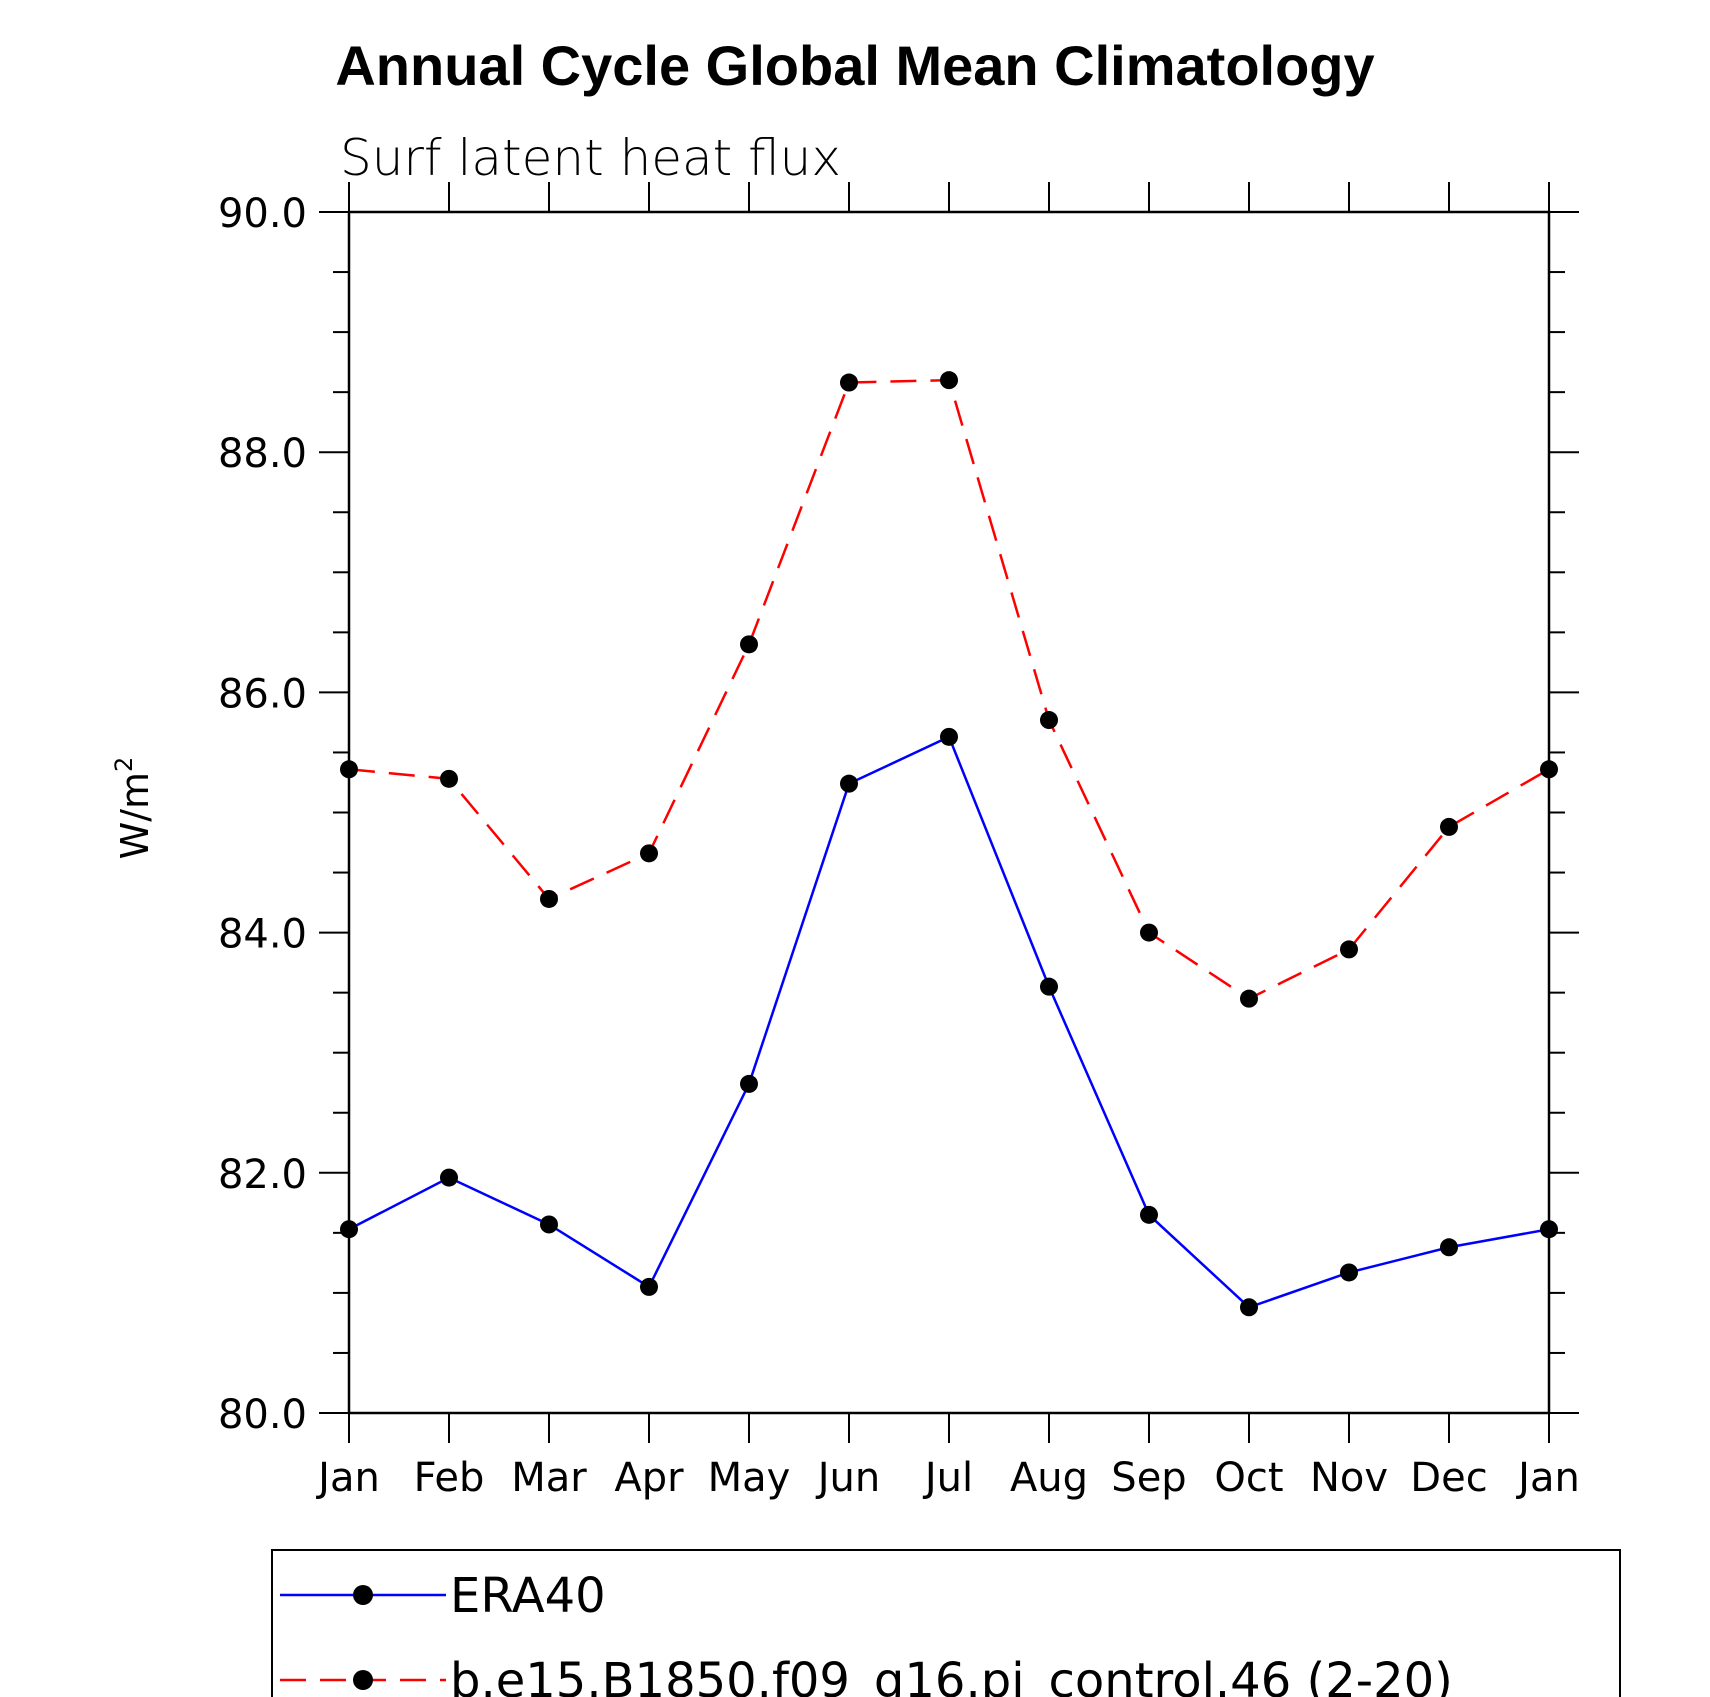 The width and height of the screenshot is (1710, 1697). Describe the element at coordinates (262, 694) in the screenshot. I see `y-tick-label: 86.0` at that location.